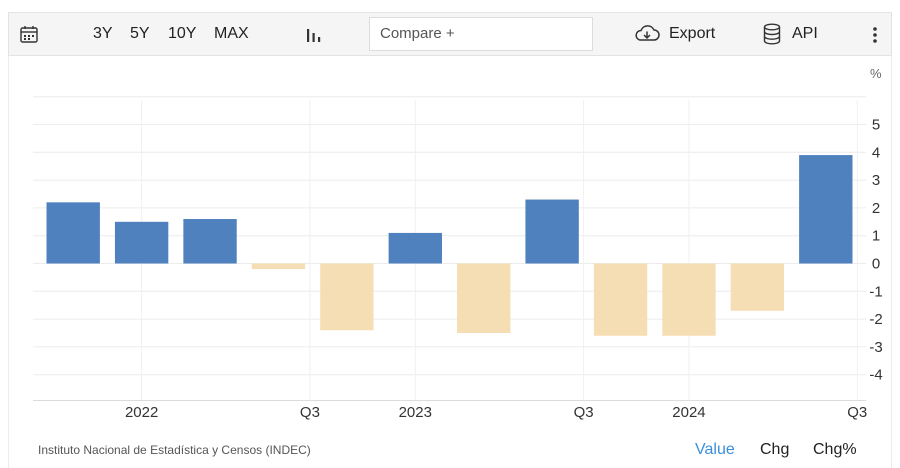 The width and height of the screenshot is (900, 468). Describe the element at coordinates (715, 449) in the screenshot. I see `mode-value-button: Value` at that location.